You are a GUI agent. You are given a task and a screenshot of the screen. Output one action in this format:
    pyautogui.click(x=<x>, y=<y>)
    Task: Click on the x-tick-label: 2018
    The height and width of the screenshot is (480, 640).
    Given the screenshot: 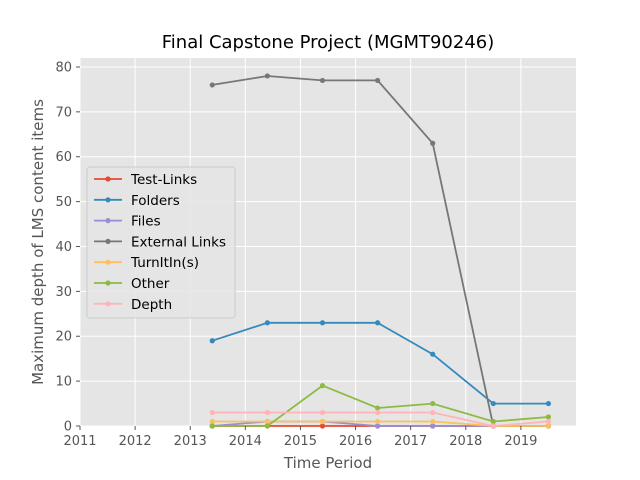 What is the action you would take?
    pyautogui.click(x=465, y=441)
    